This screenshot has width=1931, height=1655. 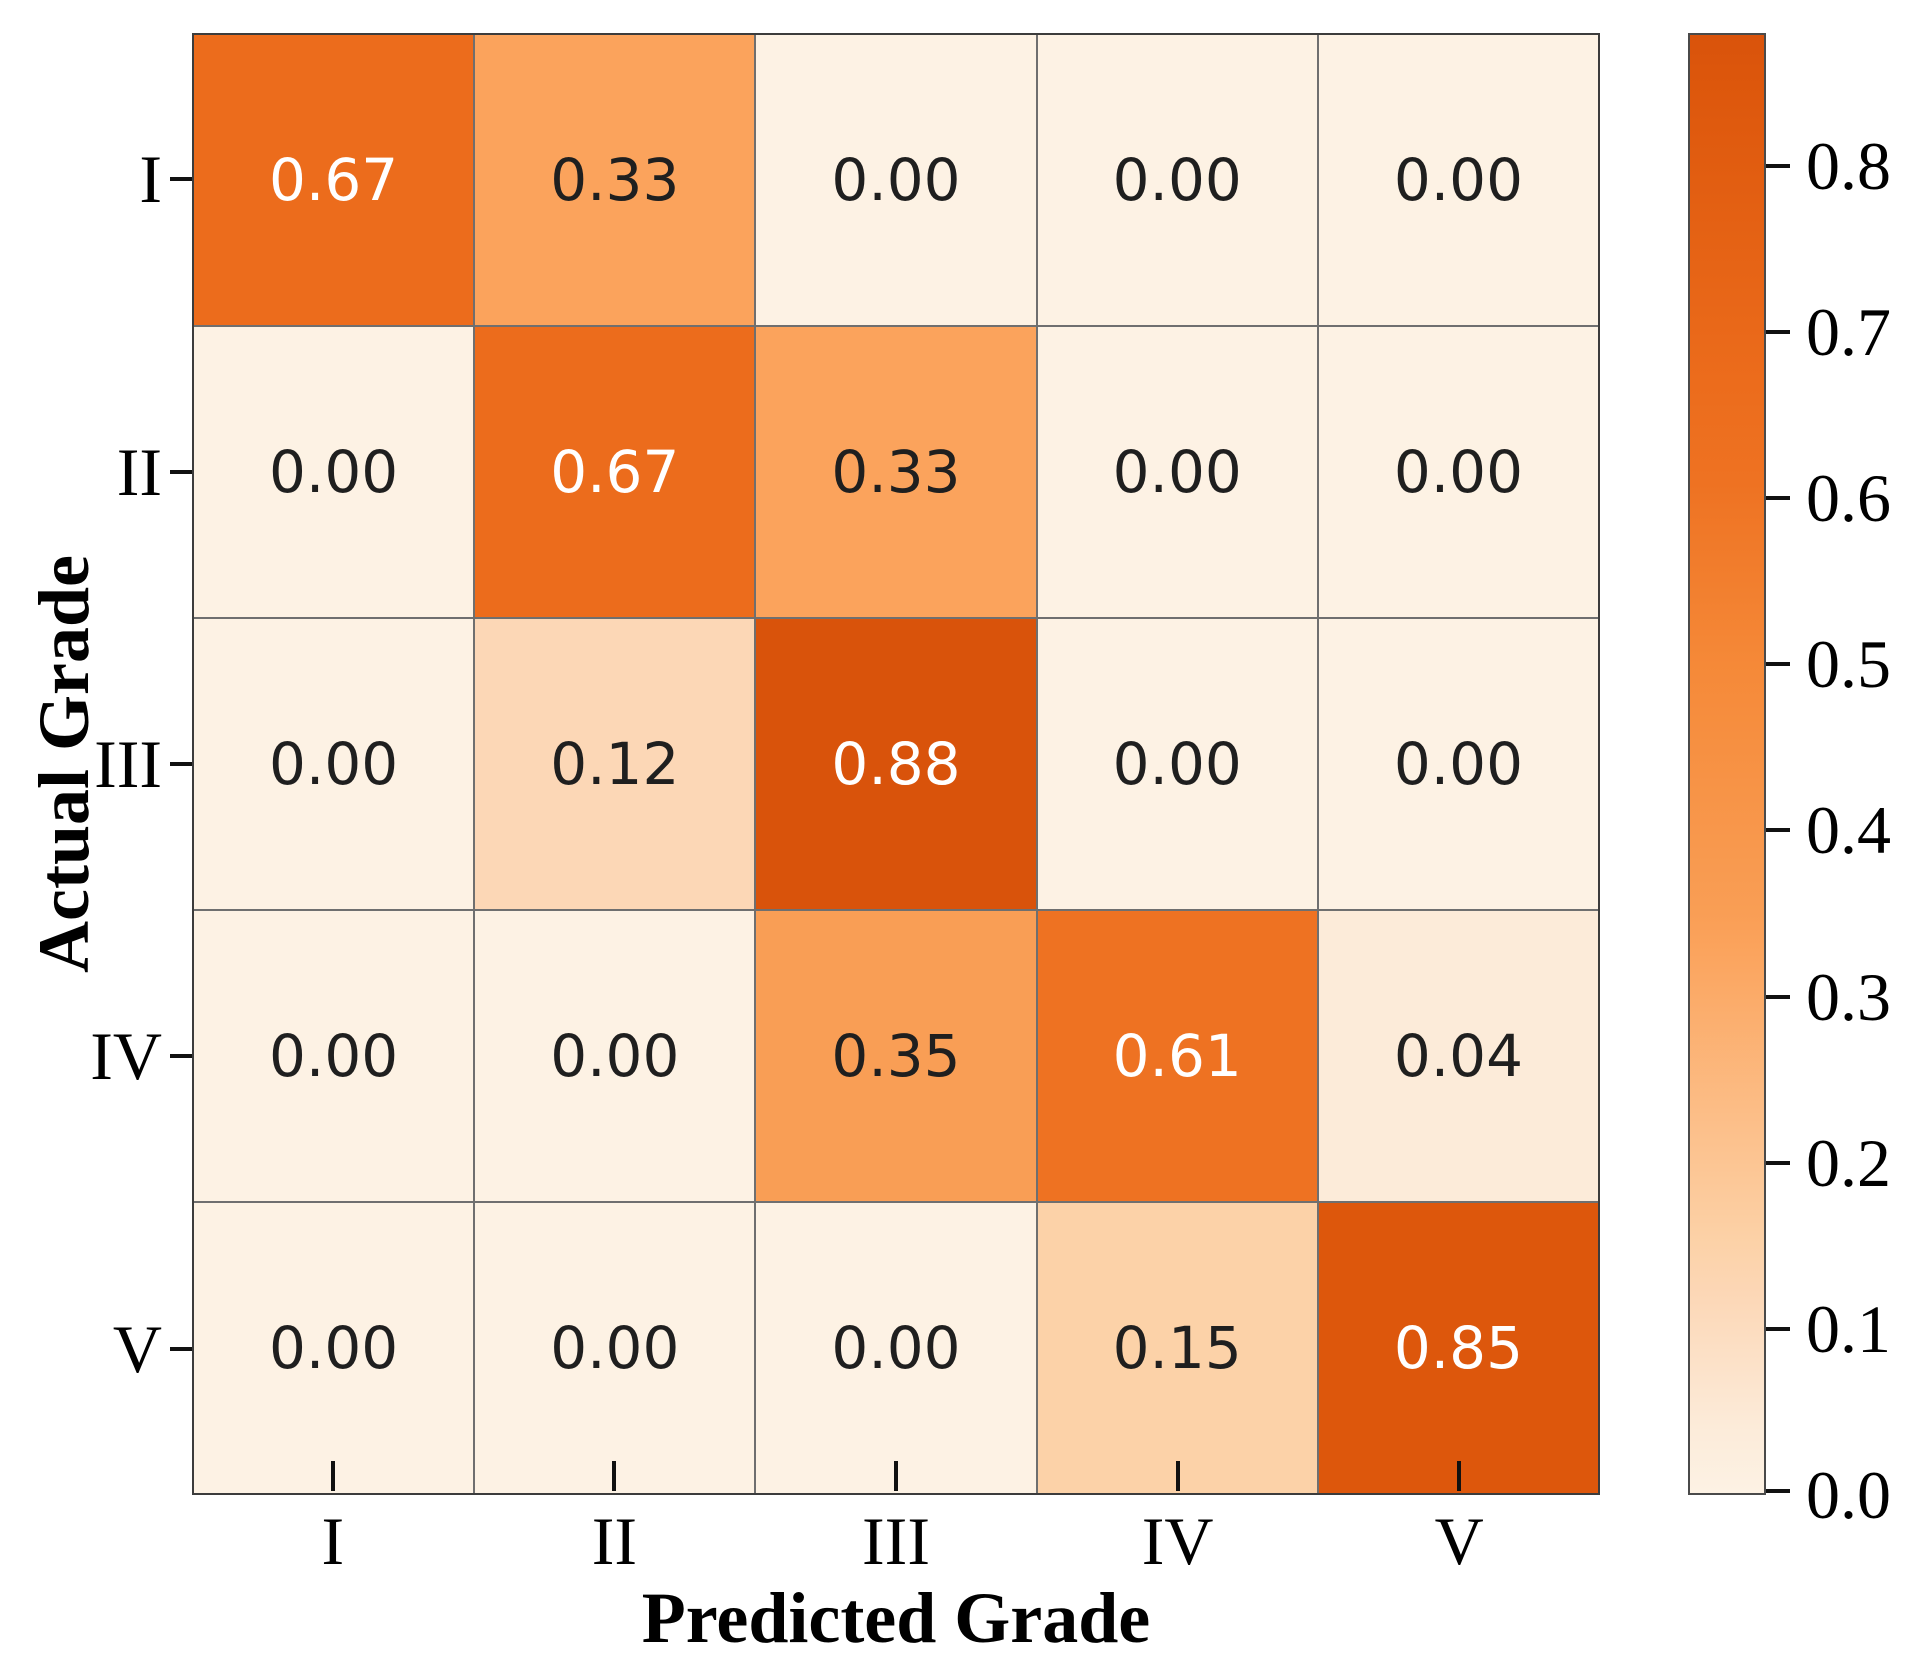 I want to click on x-axis-title: Predicted Grade, so click(x=896, y=1616).